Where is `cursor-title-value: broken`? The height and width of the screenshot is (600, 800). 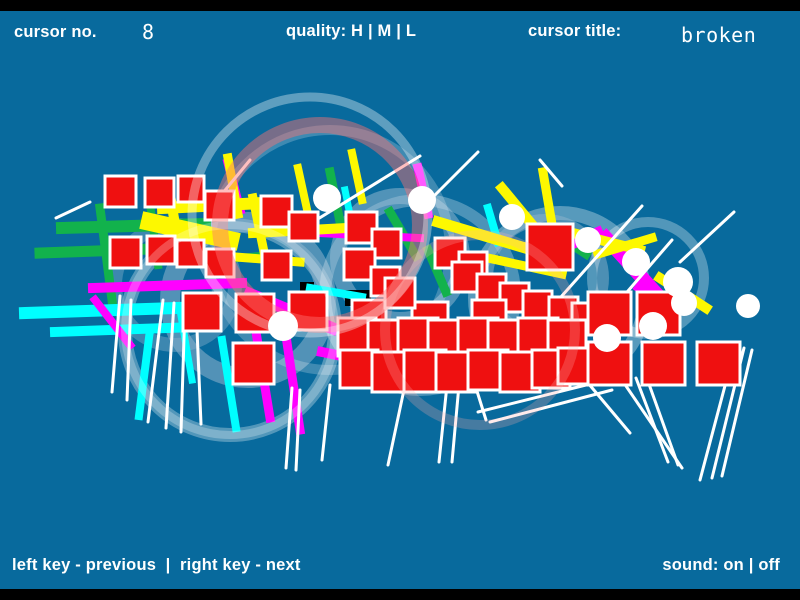 cursor-title-value: broken is located at coordinates (719, 35).